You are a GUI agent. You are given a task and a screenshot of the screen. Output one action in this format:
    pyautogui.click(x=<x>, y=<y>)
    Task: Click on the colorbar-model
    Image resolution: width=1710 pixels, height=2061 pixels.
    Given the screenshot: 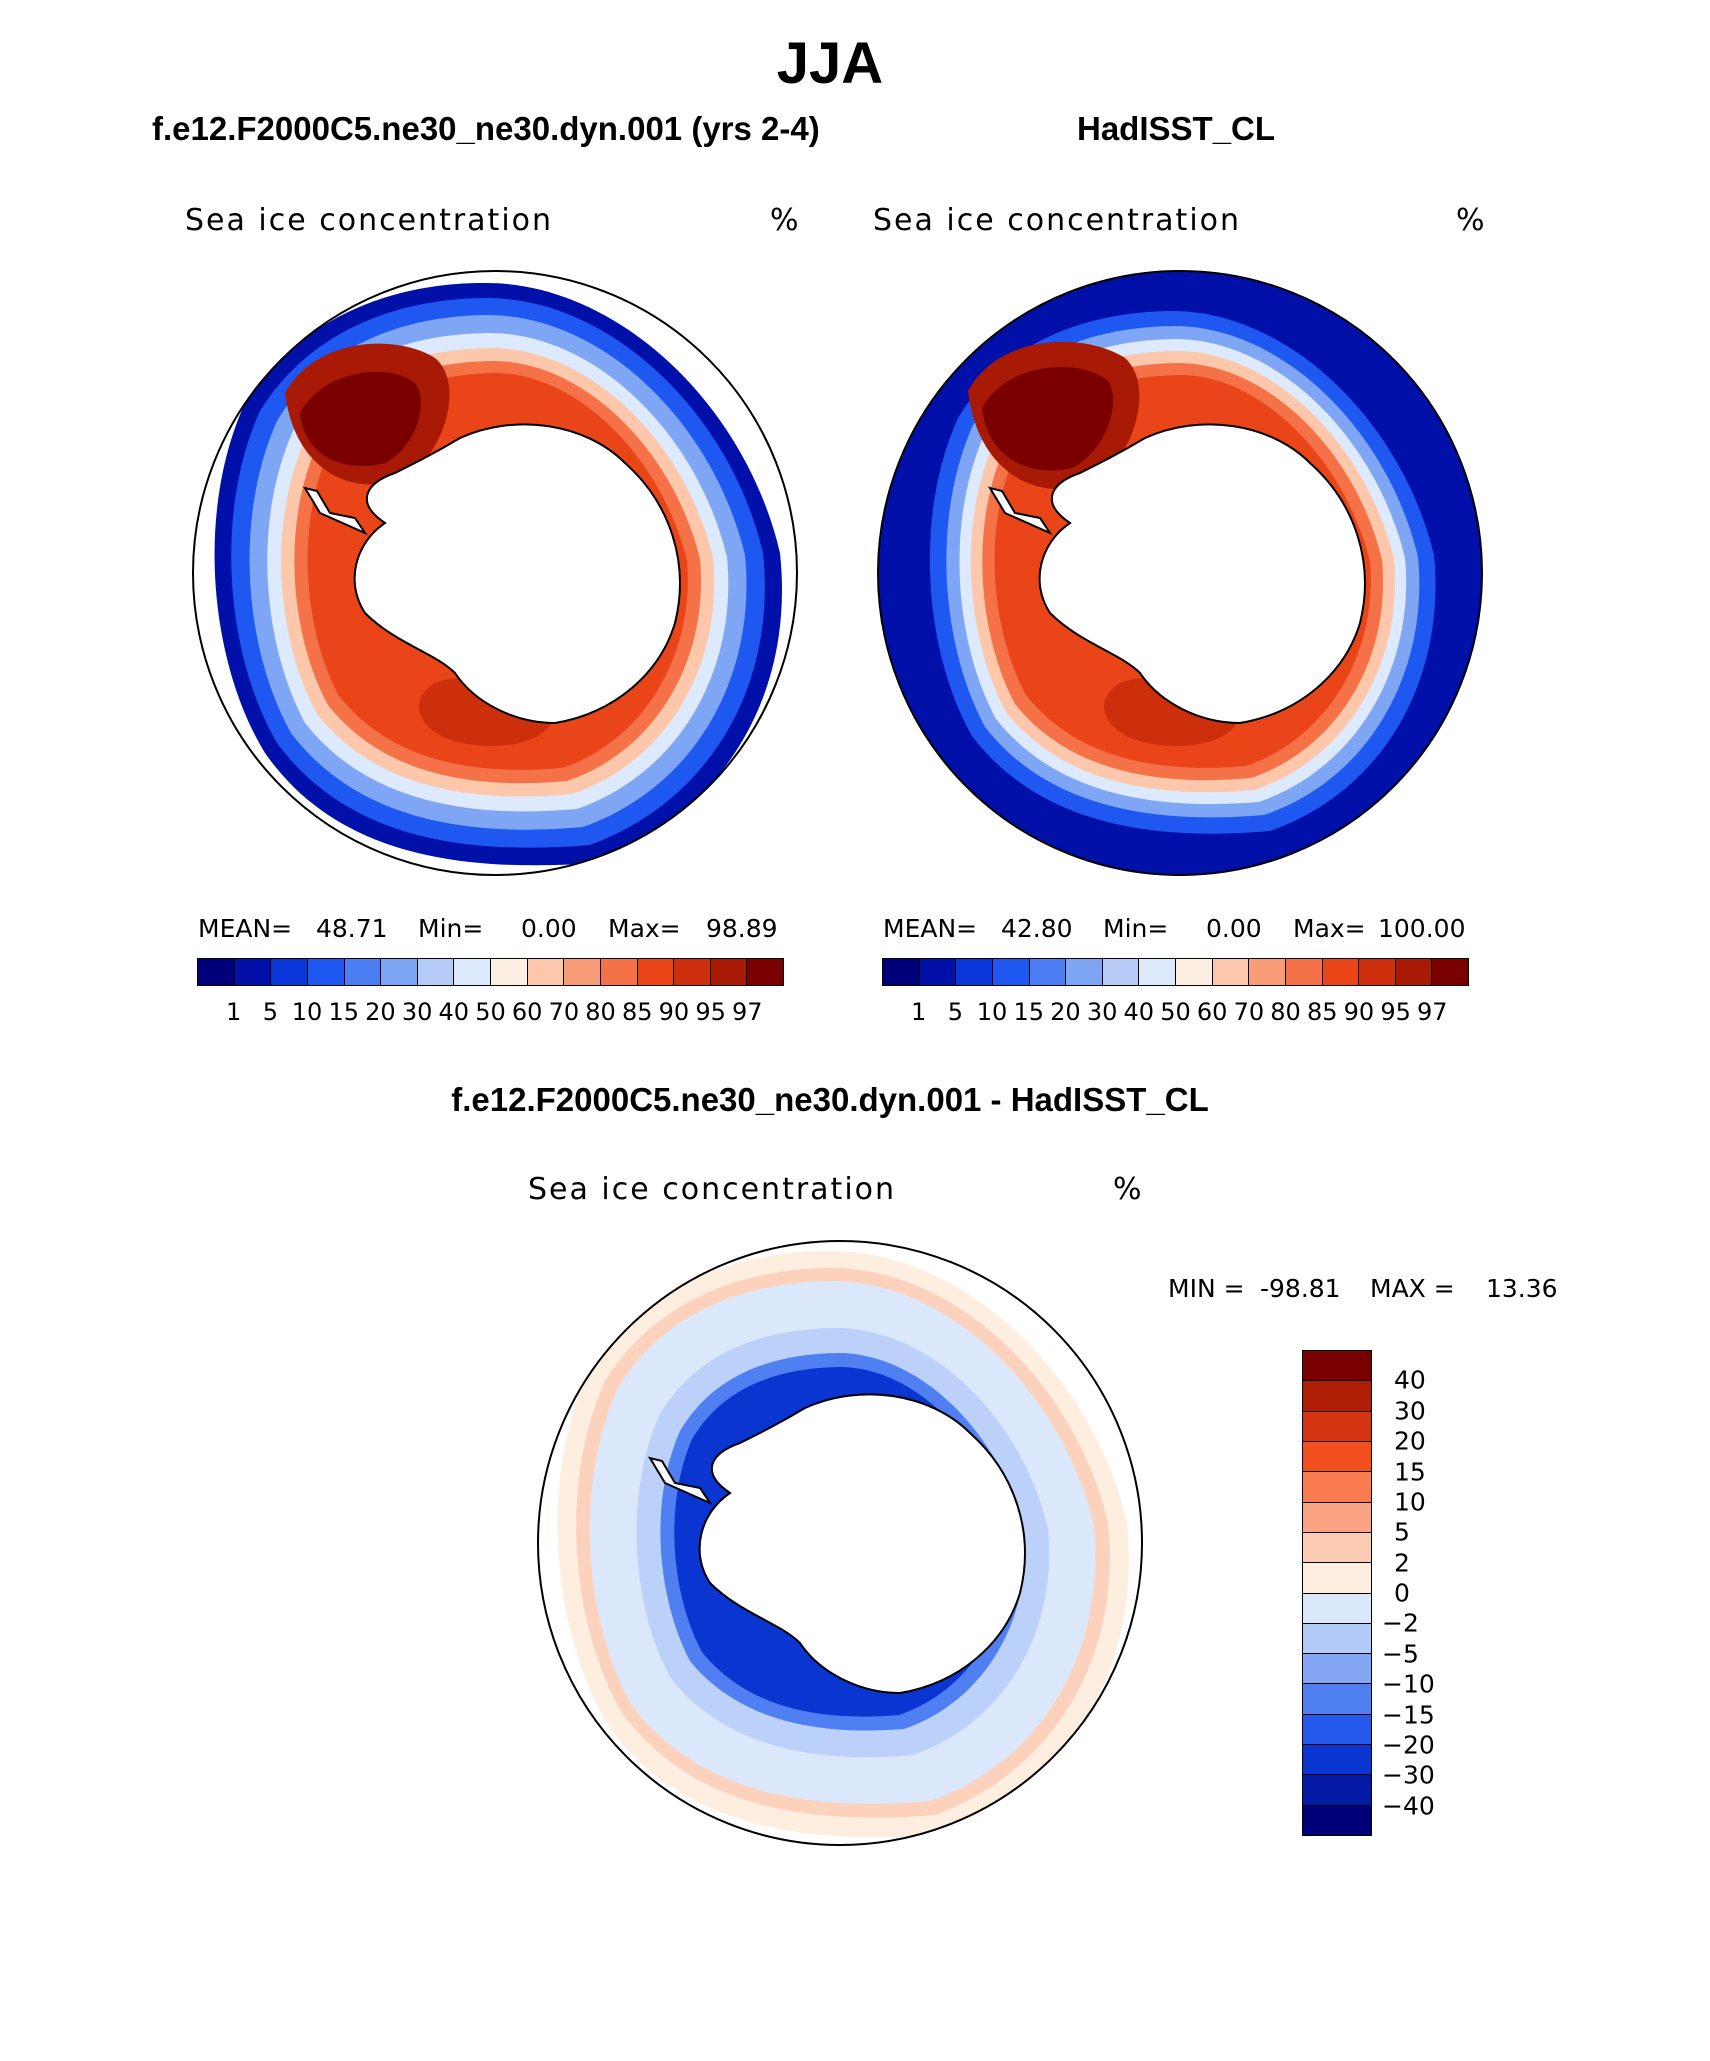 What is the action you would take?
    pyautogui.click(x=490, y=972)
    